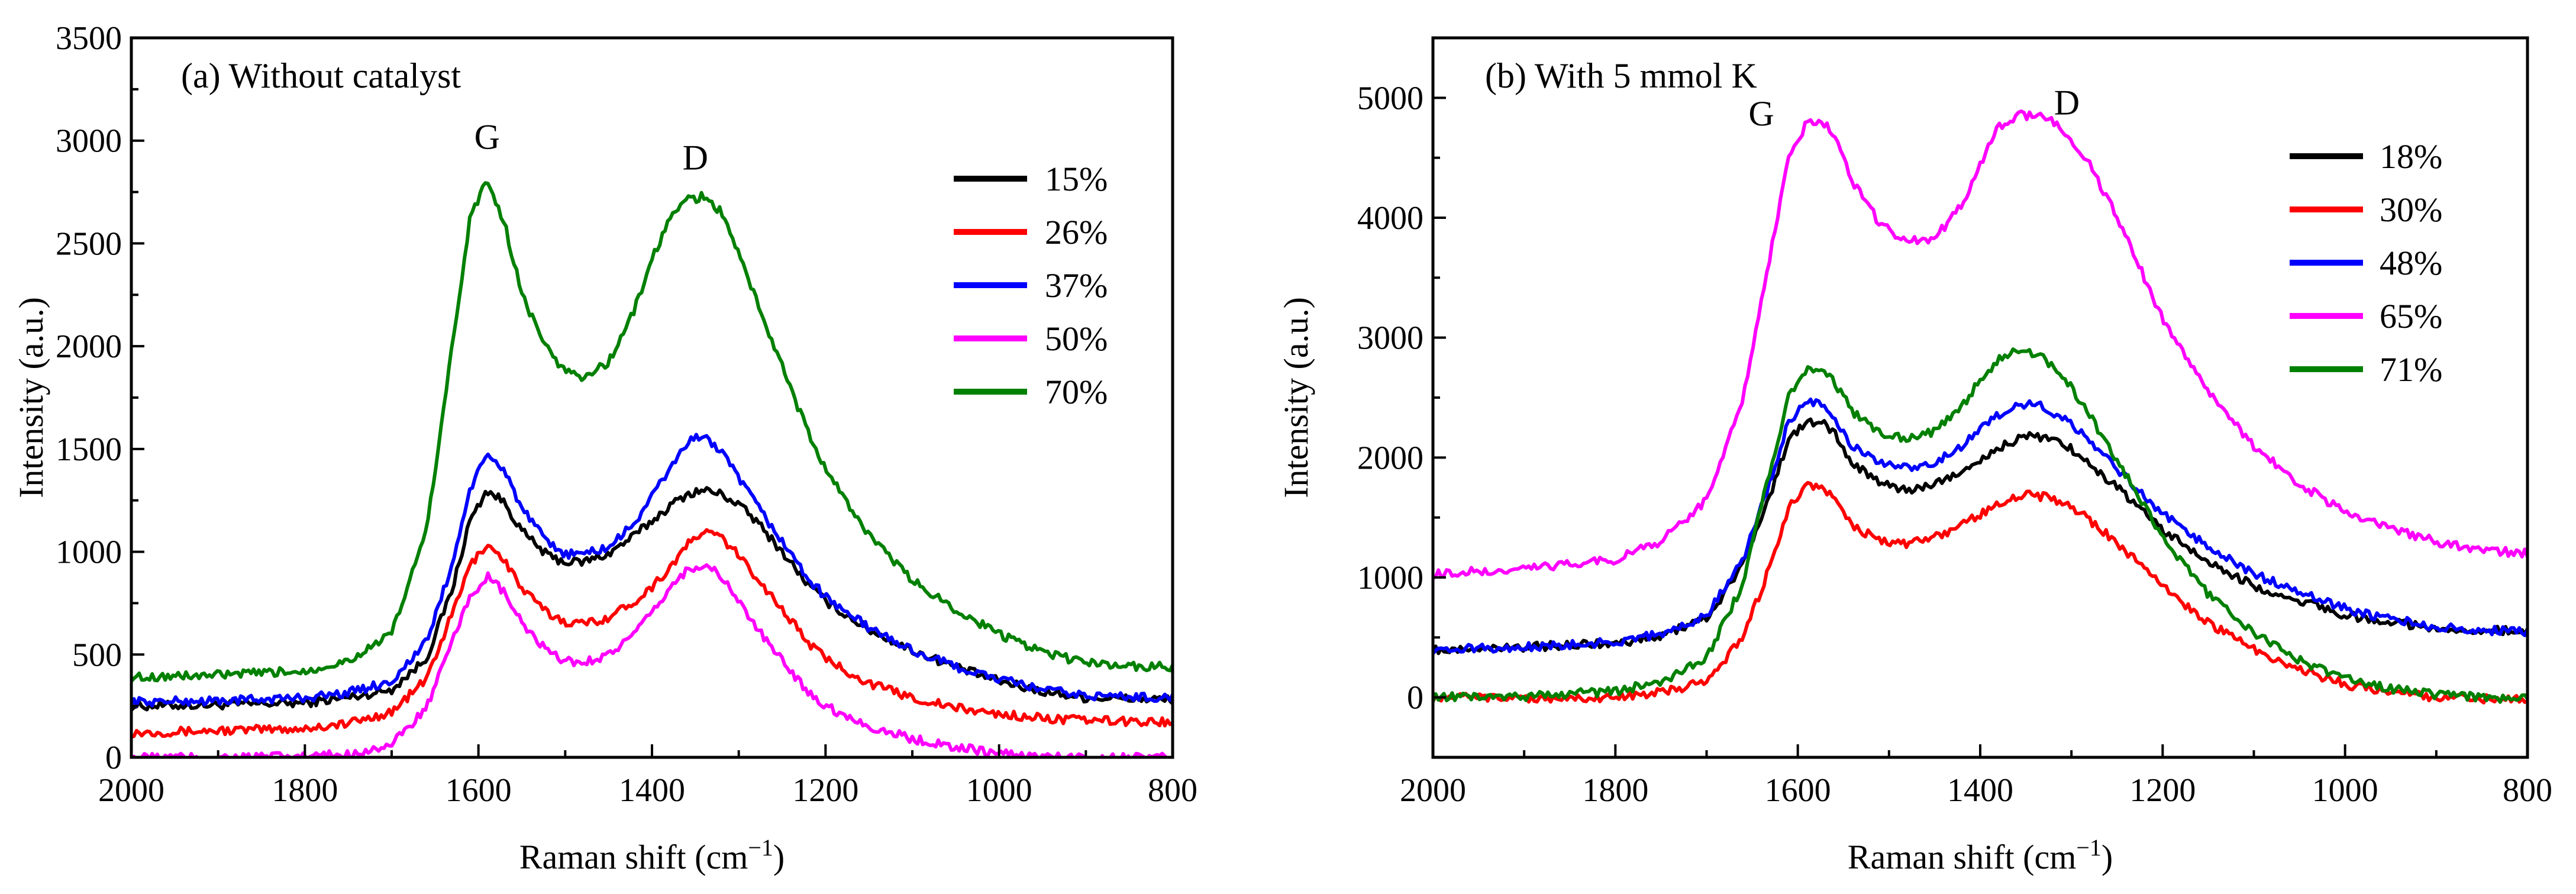 The image size is (2576, 894). What do you see at coordinates (1031, 338) in the screenshot?
I see `legend-entry: 50%` at bounding box center [1031, 338].